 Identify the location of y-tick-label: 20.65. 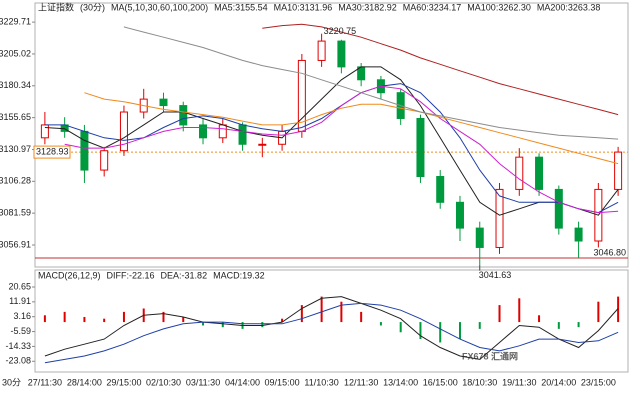
(19, 286).